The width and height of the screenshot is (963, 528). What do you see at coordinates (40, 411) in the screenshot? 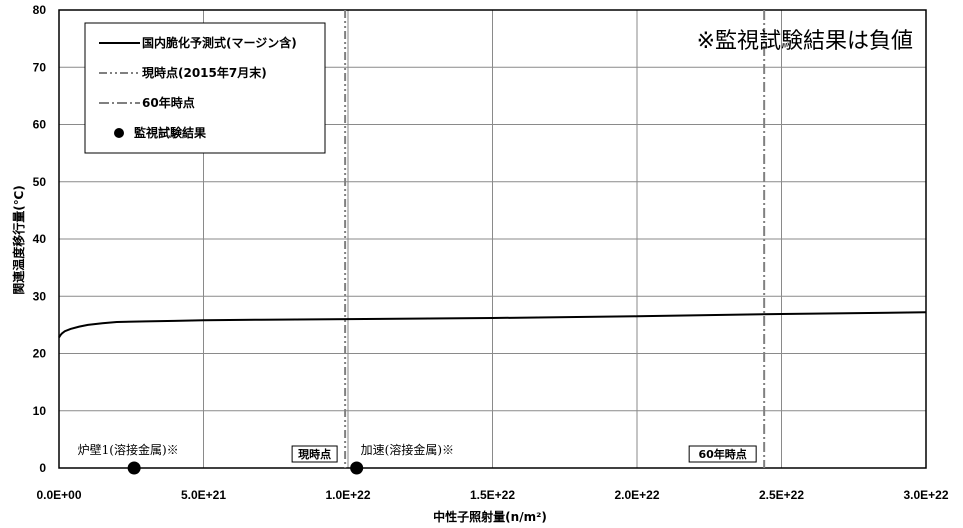
I see `y-tick-label: 10` at bounding box center [40, 411].